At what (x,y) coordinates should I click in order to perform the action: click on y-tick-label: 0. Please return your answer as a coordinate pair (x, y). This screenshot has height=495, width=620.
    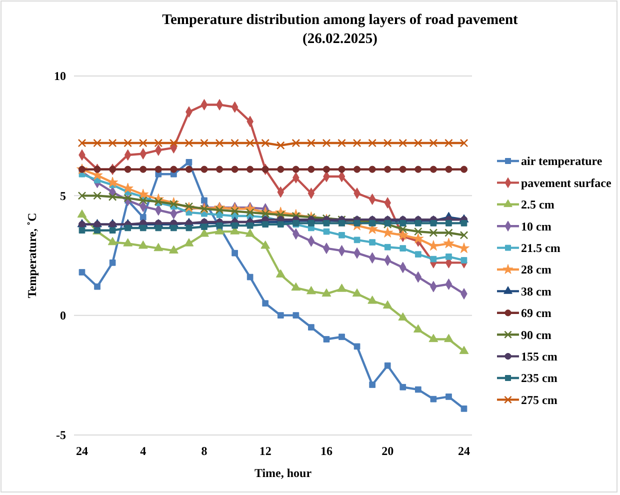
    Looking at the image, I should click on (63, 315).